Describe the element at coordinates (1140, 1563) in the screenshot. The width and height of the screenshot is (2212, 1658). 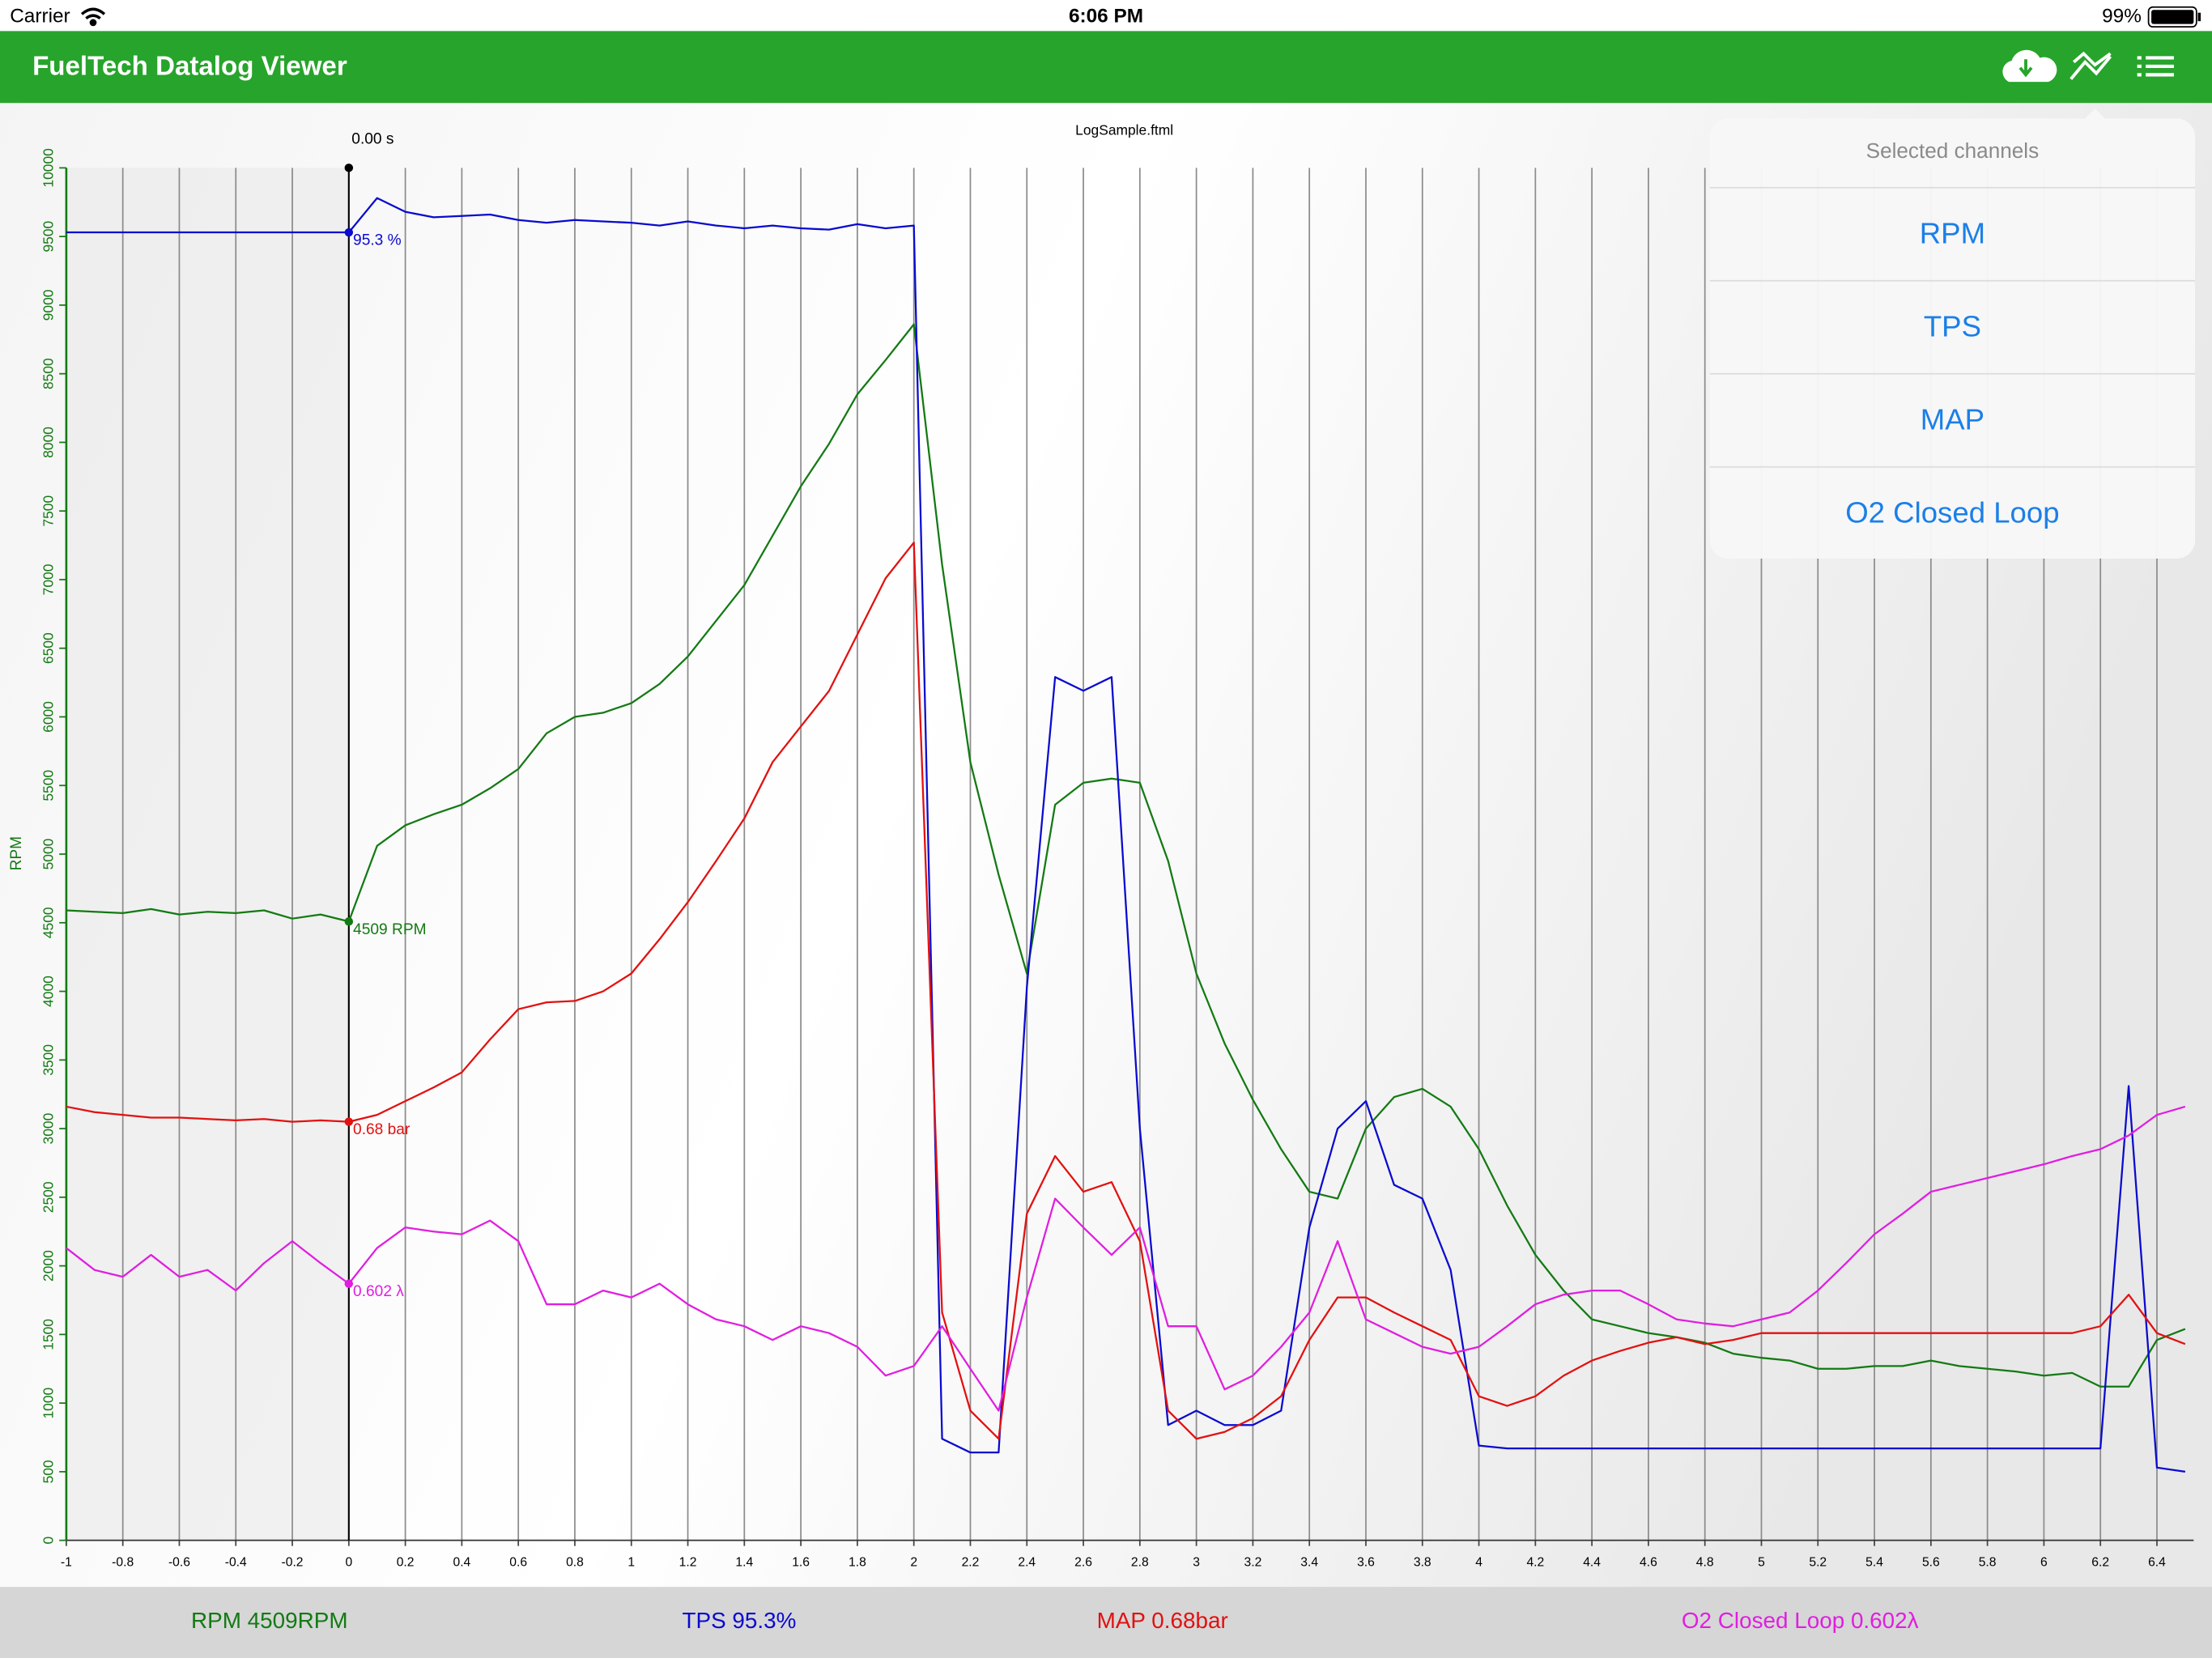
I see `x-tick-label: 2.8` at that location.